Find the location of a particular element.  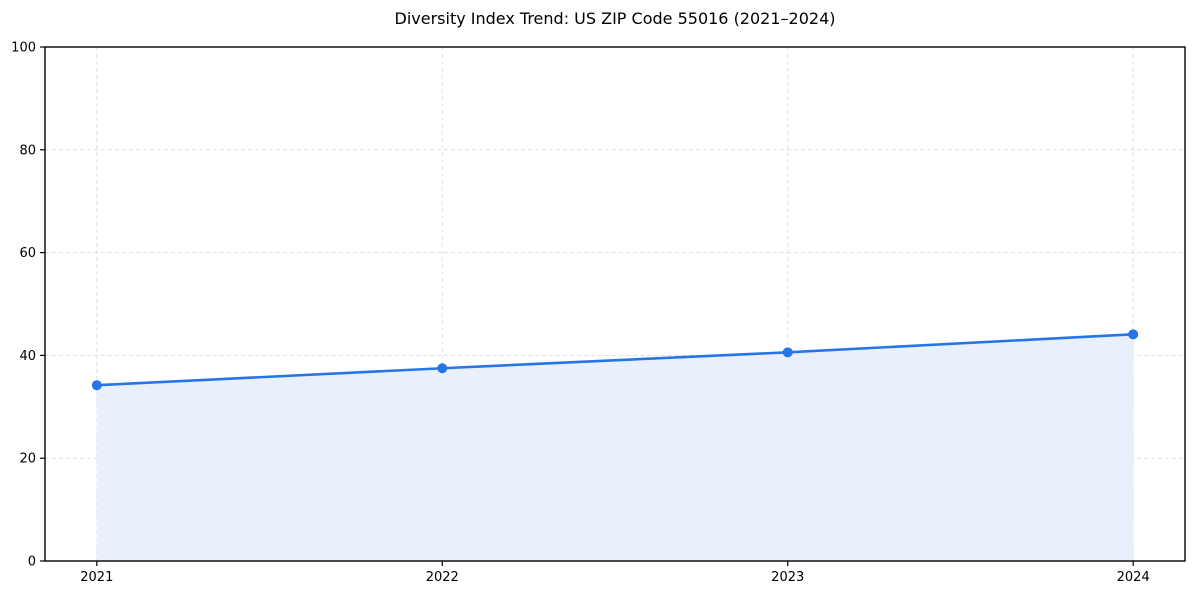

x-tick-labels: 2021 2022 2023 2024 is located at coordinates (614, 577).